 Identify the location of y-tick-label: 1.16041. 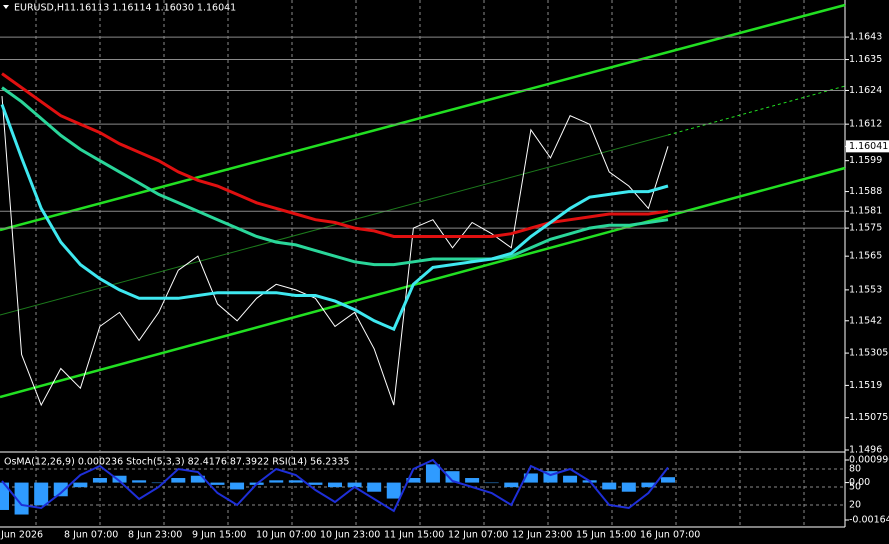
(868, 146).